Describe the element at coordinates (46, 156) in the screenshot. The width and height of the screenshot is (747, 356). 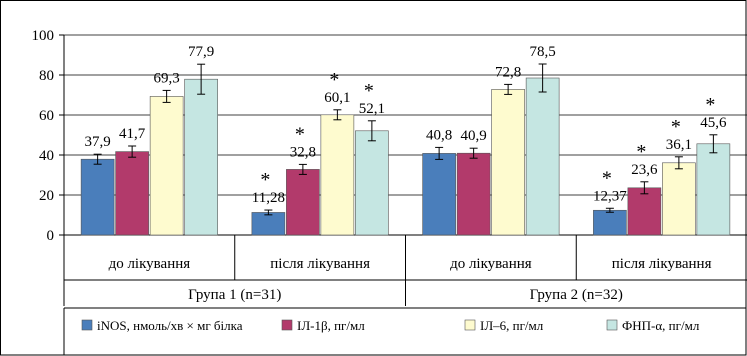
I see `y-tick-label: 40` at that location.